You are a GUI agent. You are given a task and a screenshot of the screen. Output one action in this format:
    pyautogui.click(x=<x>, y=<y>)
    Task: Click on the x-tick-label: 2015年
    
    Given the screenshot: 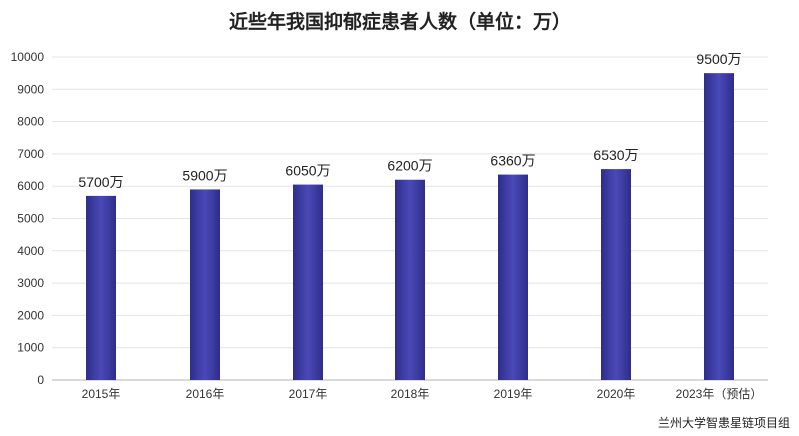 What is the action you would take?
    pyautogui.click(x=101, y=394)
    